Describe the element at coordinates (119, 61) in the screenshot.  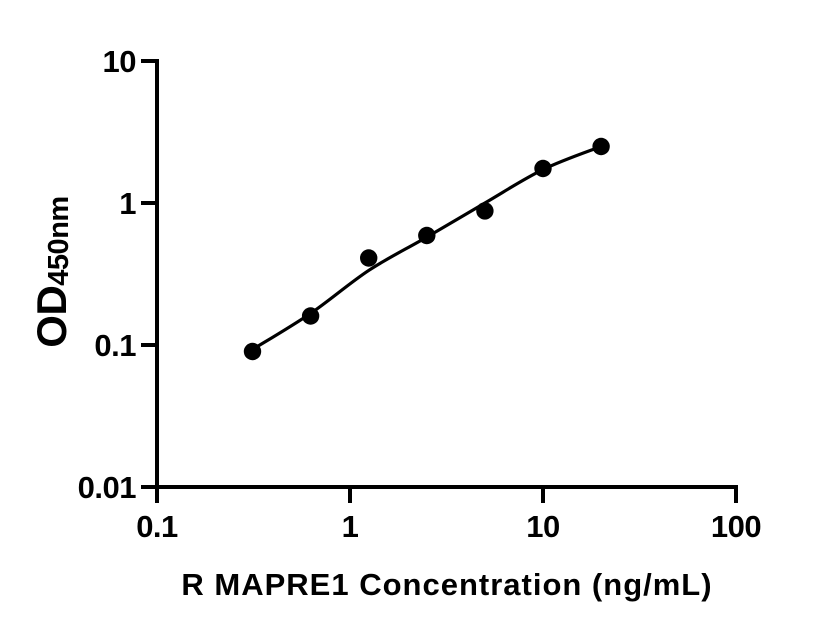
I see `y-tick-label: 10` at that location.